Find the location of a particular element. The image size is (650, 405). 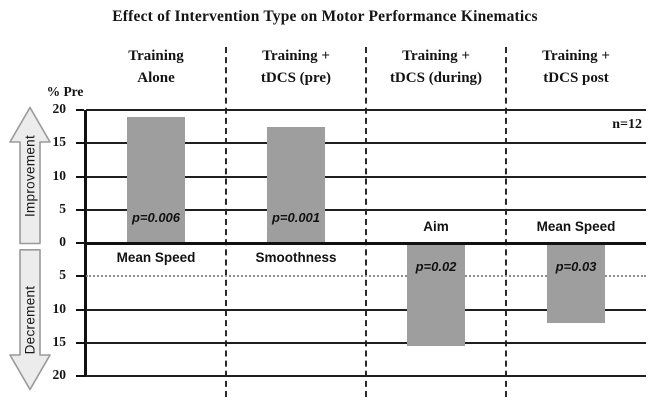

y-axis-line is located at coordinates (81, 243).